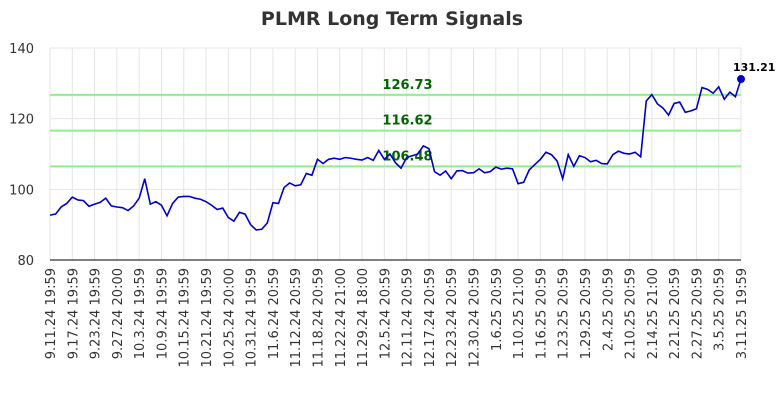  What do you see at coordinates (318, 318) in the screenshot?
I see `x-tick-label: 11.18.24 20:59` at bounding box center [318, 318].